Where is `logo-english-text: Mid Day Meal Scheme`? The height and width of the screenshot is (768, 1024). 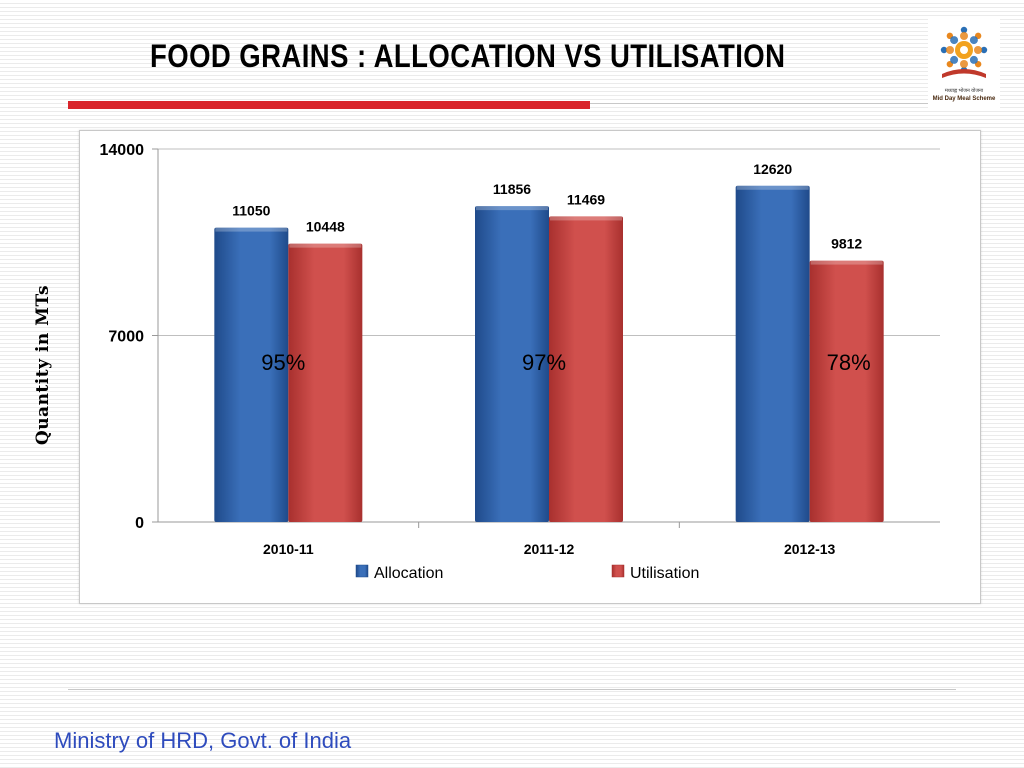
logo-english-text: Mid Day Meal Scheme is located at coordinates (964, 99).